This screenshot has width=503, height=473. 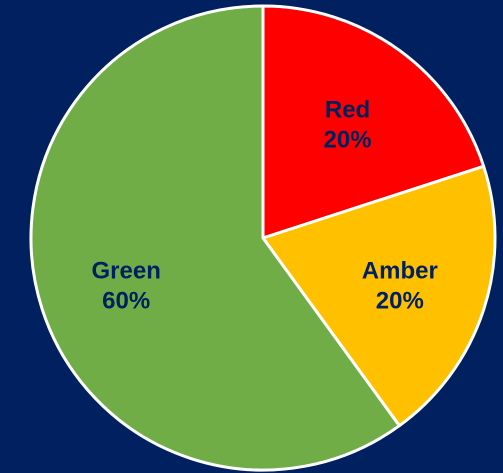 I want to click on slice-category-label: Amber, so click(x=400, y=270).